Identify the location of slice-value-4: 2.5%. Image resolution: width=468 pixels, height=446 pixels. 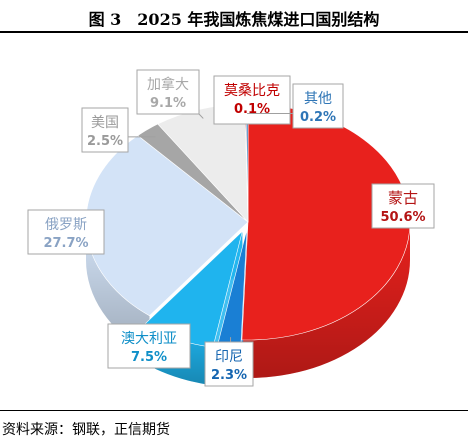
(105, 141).